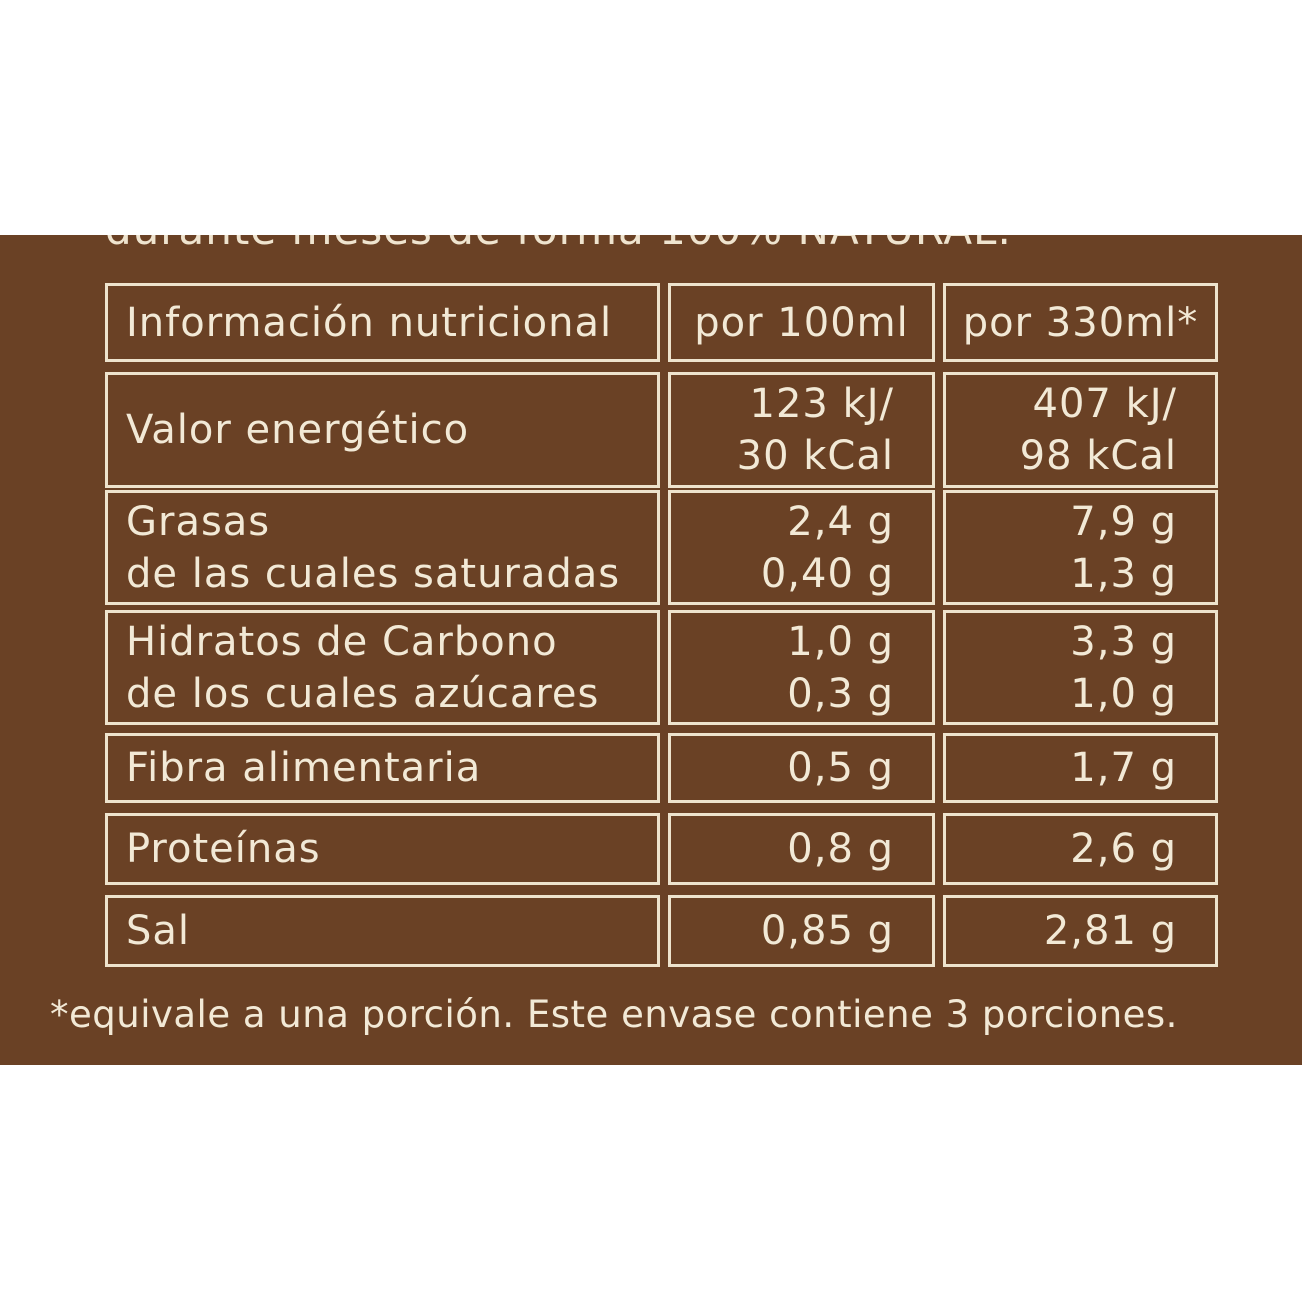  I want to click on nutrient-value: 123 kJ/, so click(821, 404).